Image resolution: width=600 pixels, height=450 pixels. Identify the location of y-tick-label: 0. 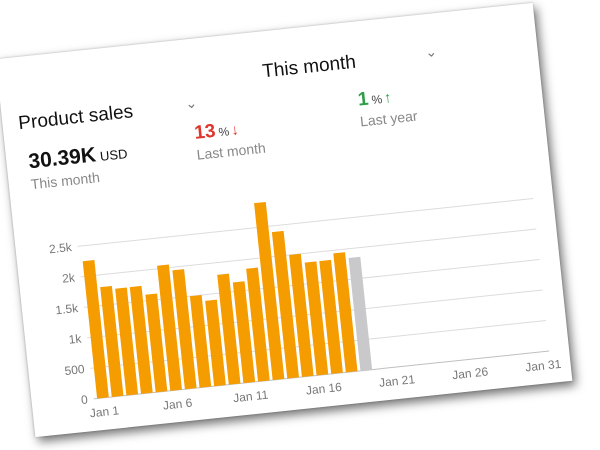
(84, 400).